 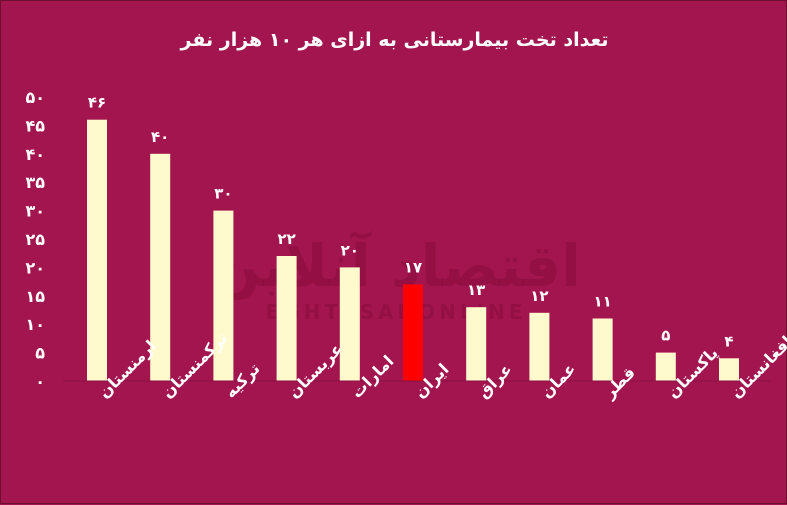 What do you see at coordinates (35, 182) in the screenshot?
I see `y-tick-35: ۳۵` at bounding box center [35, 182].